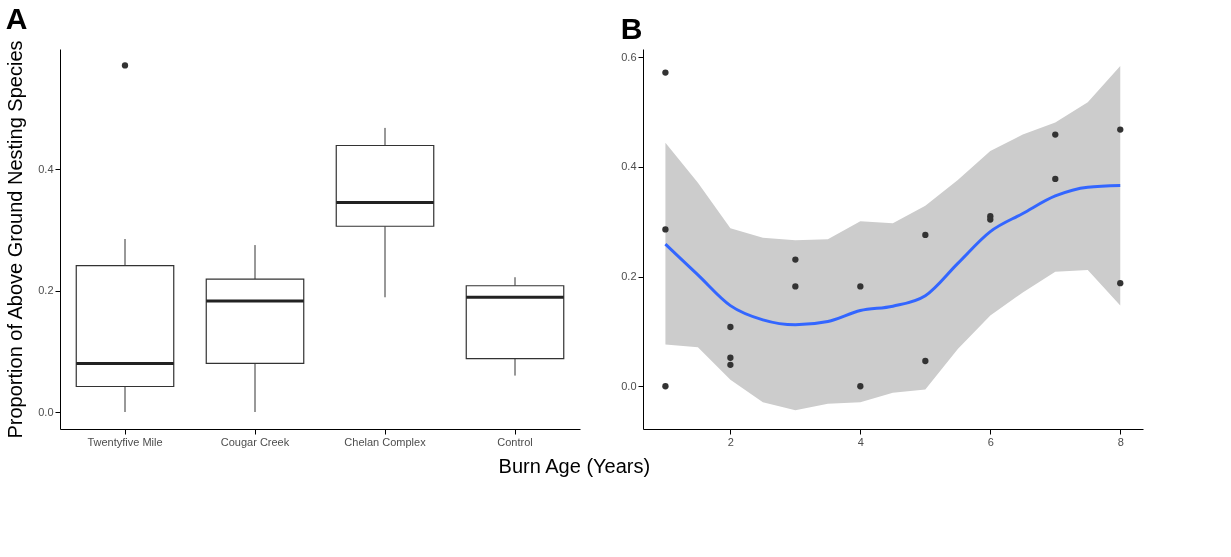 This screenshot has height=557, width=1231. I want to click on line-series, so click(892, 255).